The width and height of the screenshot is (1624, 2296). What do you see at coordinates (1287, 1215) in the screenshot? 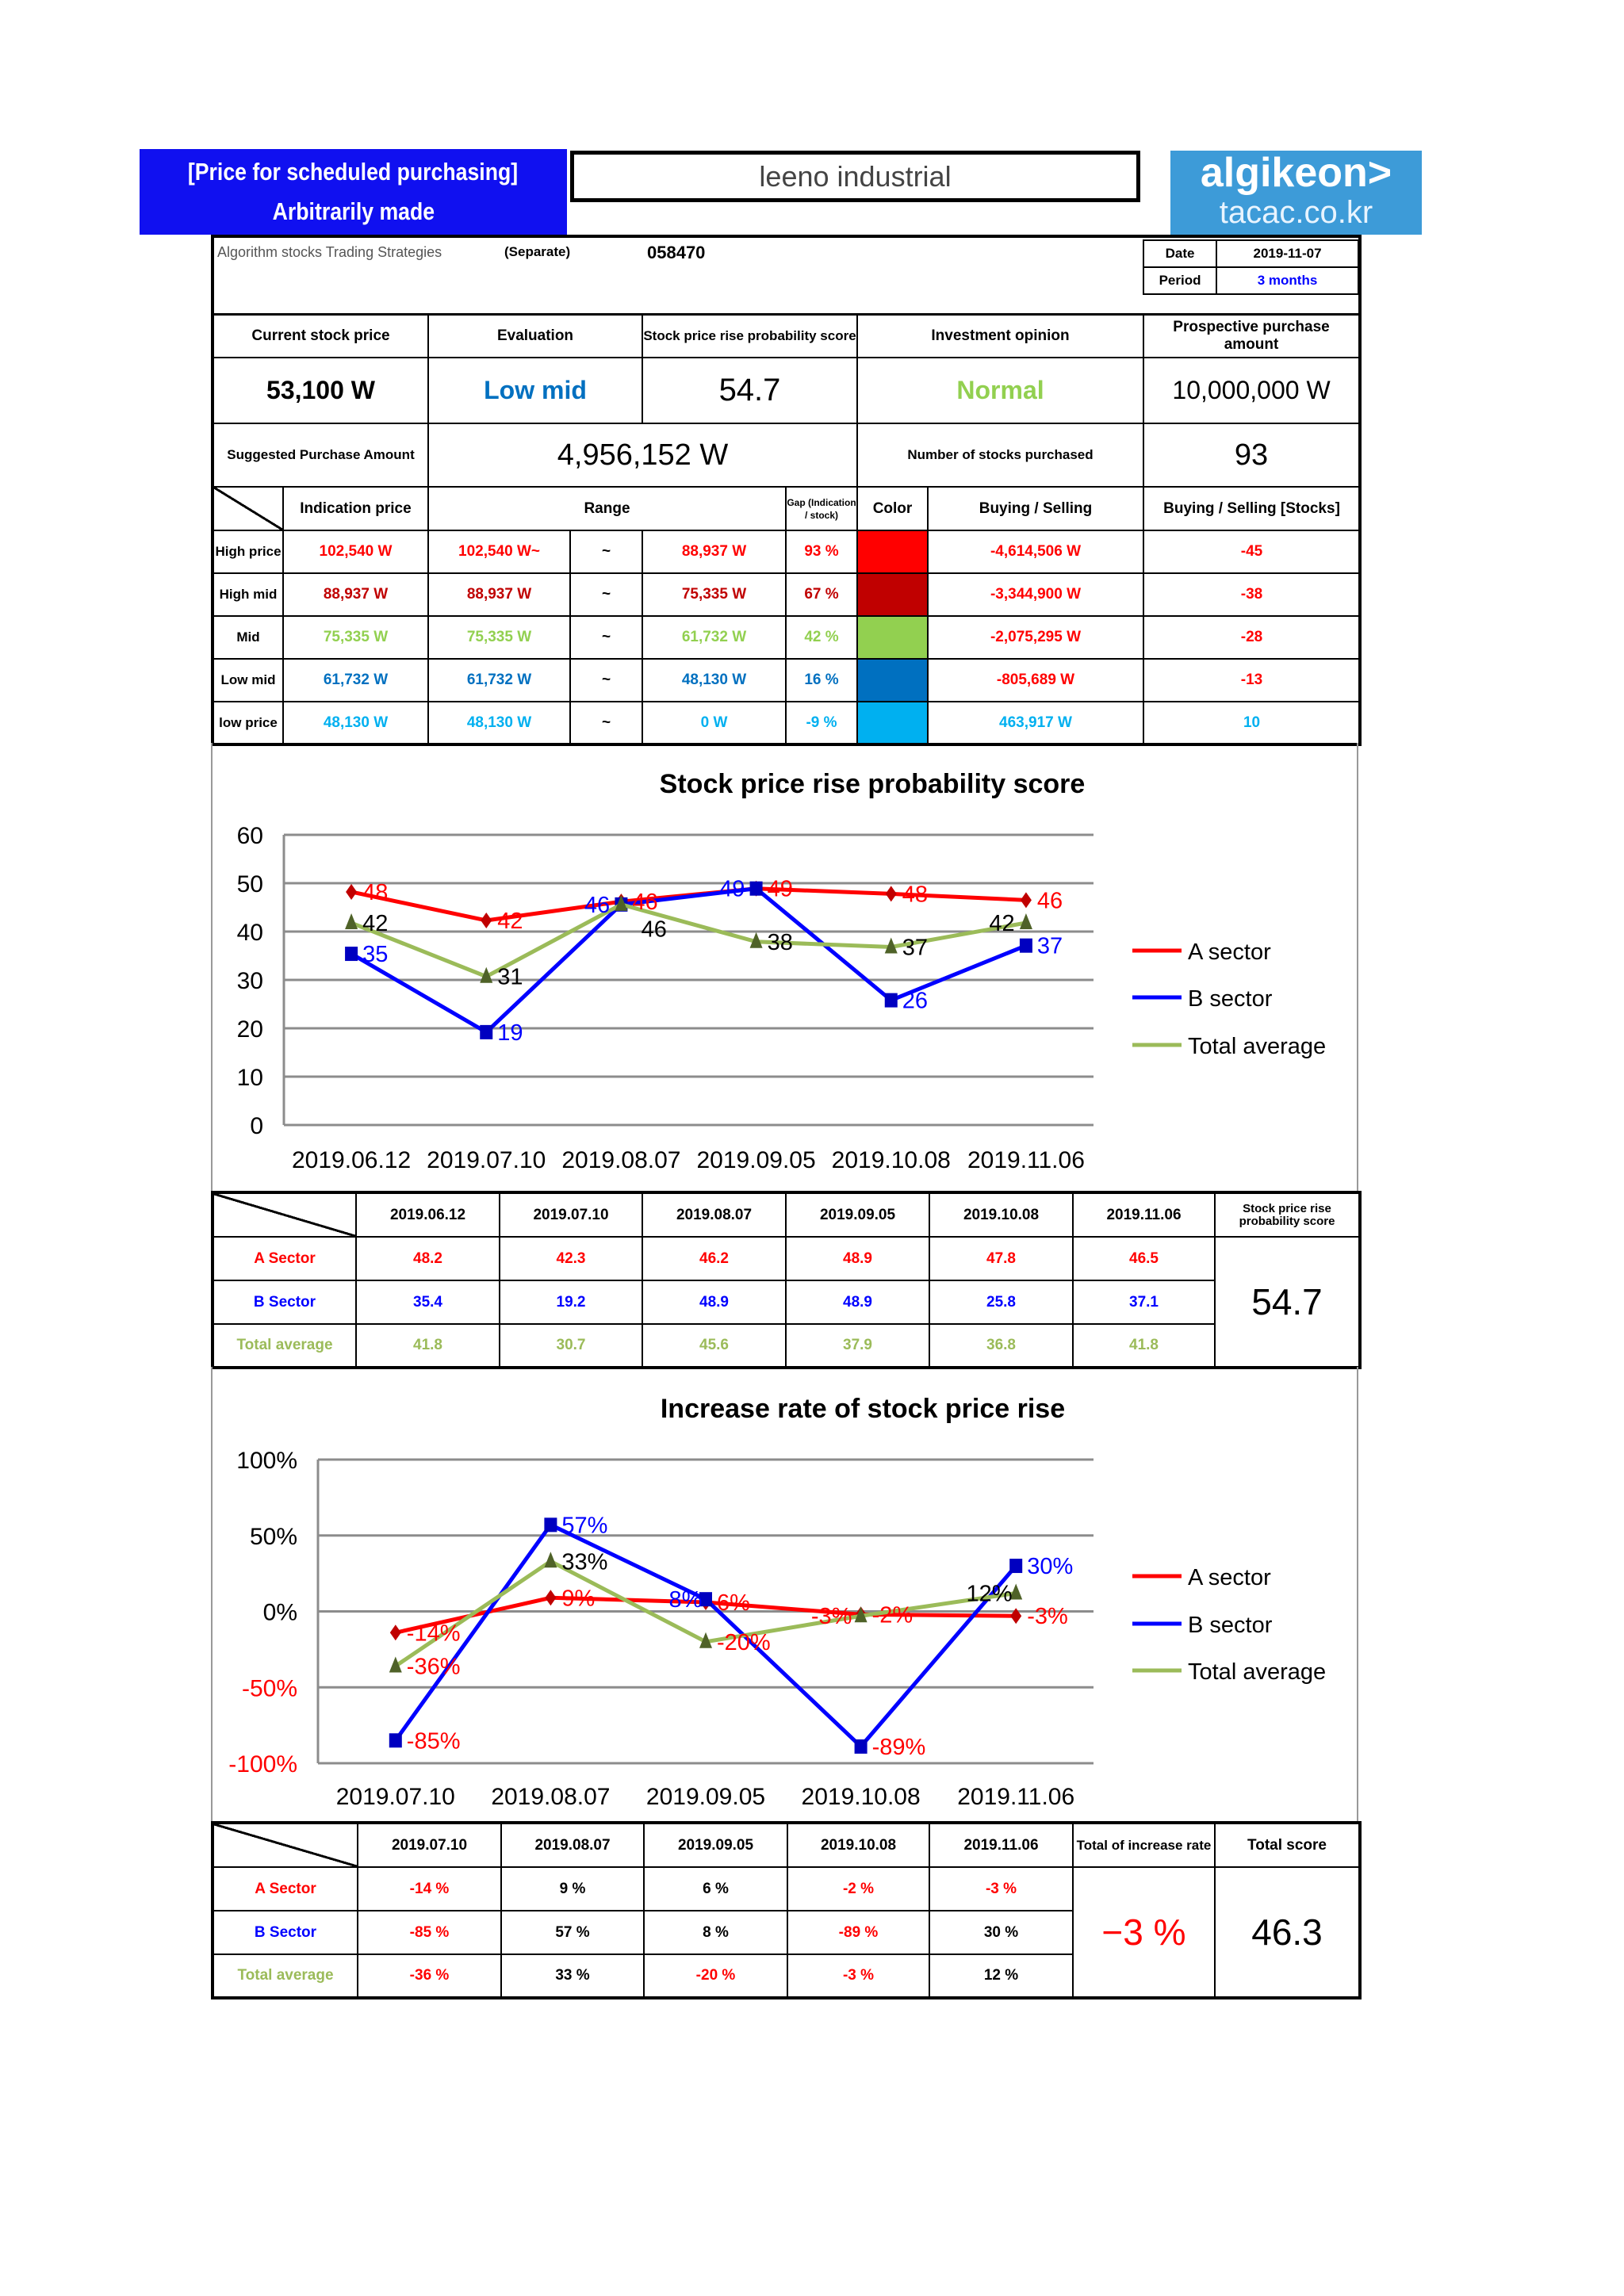
I see `score-header: Stock price rise probability score` at bounding box center [1287, 1215].